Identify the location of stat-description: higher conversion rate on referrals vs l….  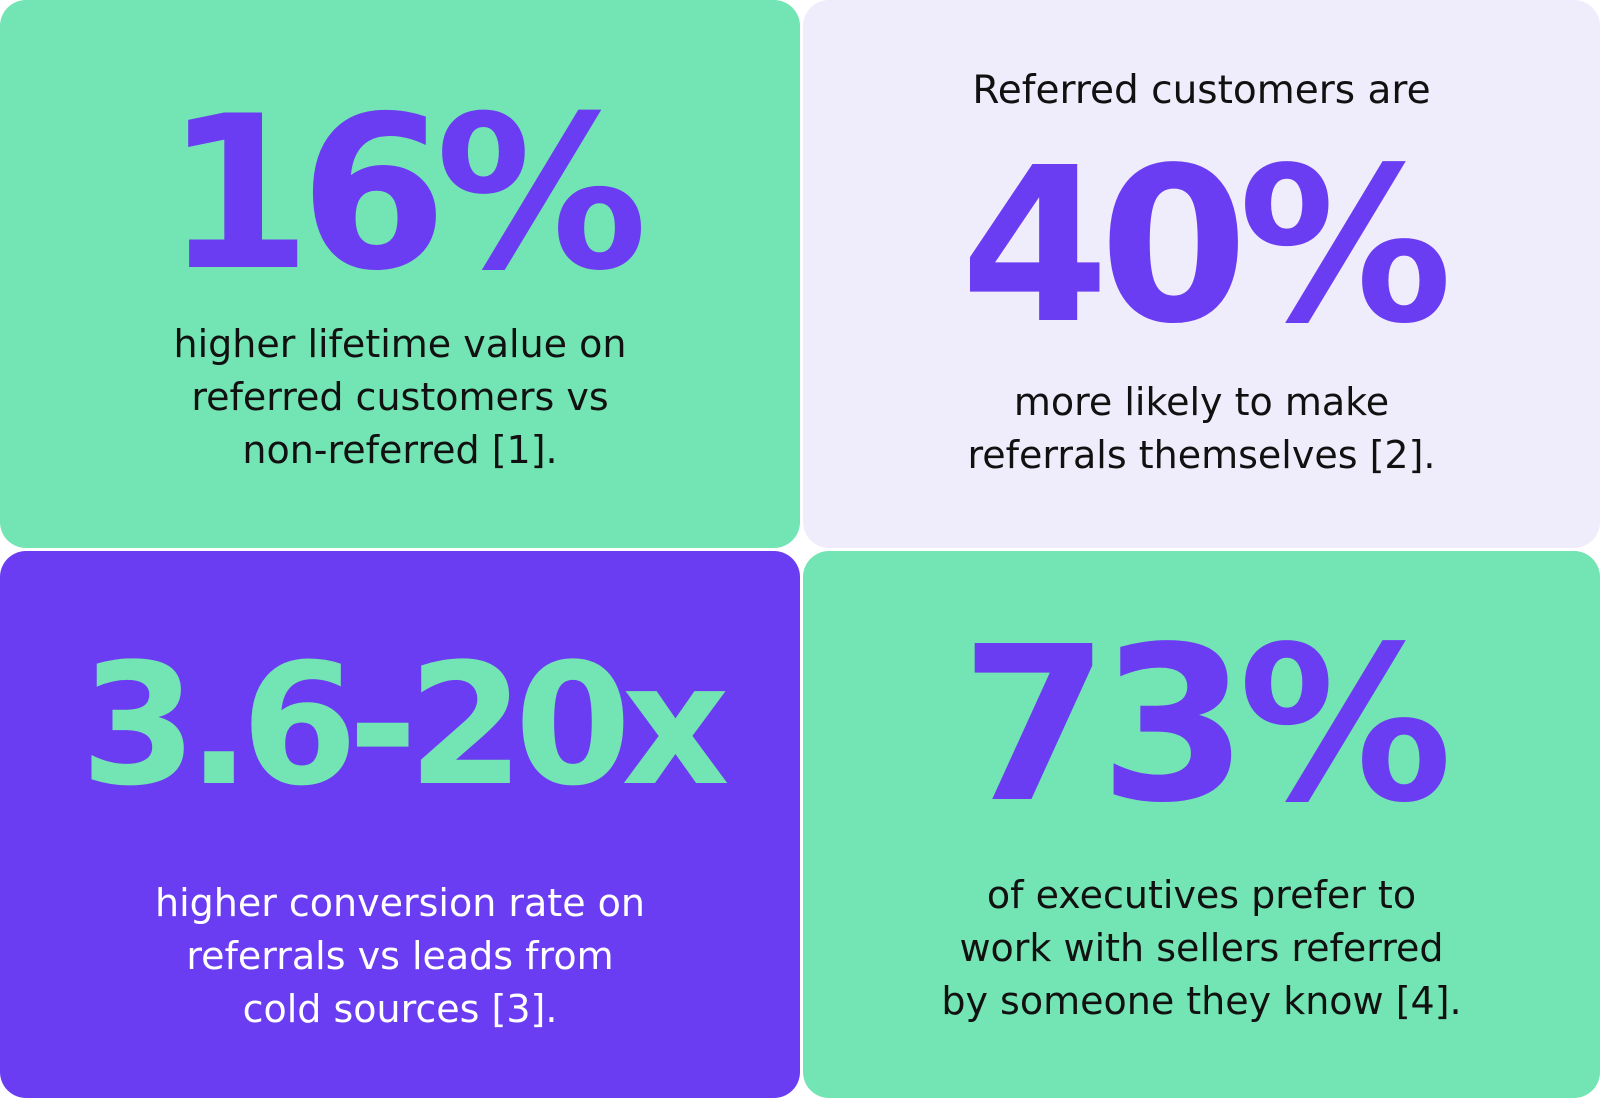
(399, 956).